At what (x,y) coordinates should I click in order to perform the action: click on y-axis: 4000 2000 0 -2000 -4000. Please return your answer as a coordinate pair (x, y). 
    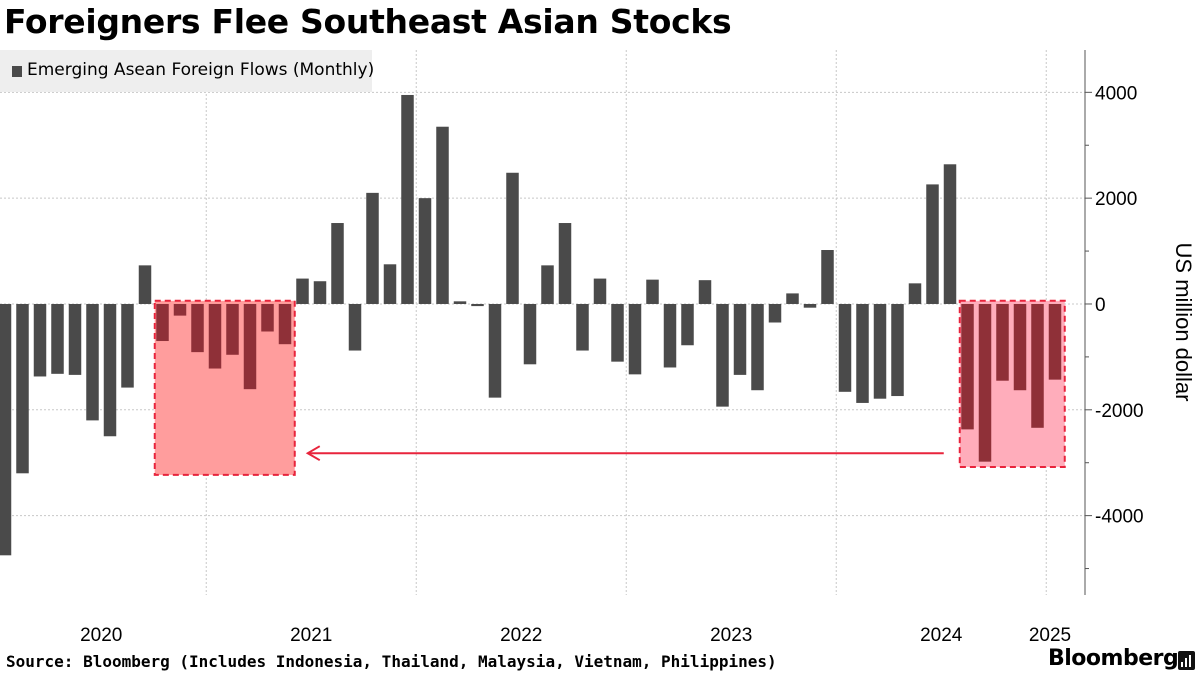
    Looking at the image, I should click on (1114, 322).